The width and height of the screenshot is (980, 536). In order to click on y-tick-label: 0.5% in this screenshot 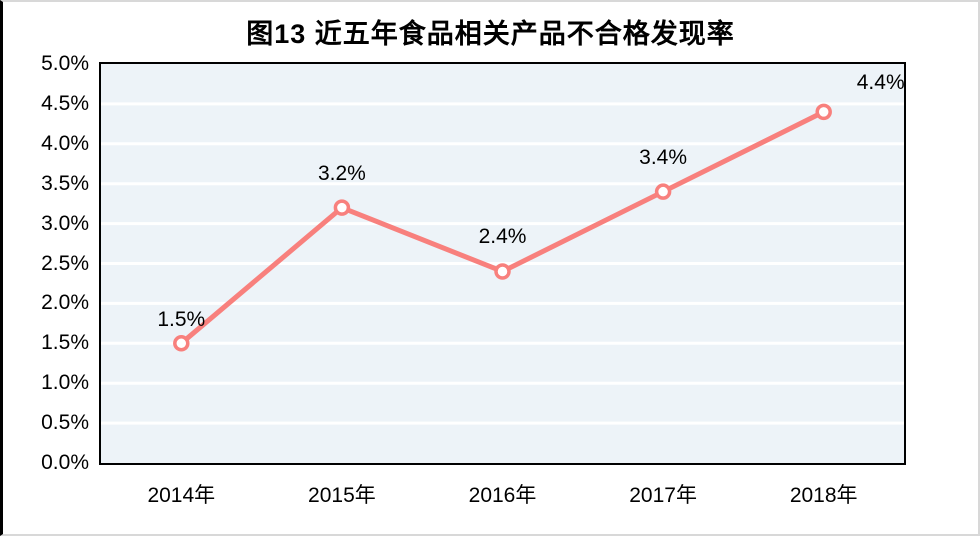, I will do `click(65, 423)`.